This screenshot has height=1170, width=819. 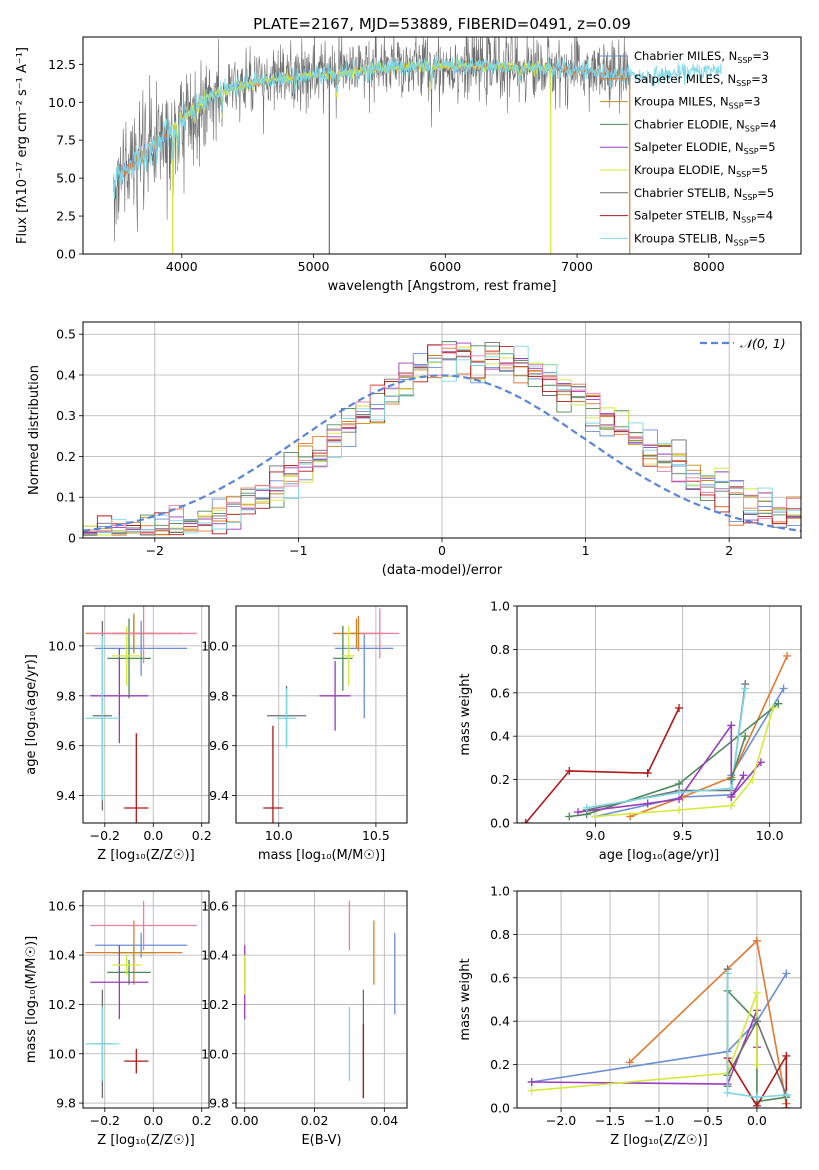 I want to click on y-tick-label: 5.0, so click(x=66, y=178).